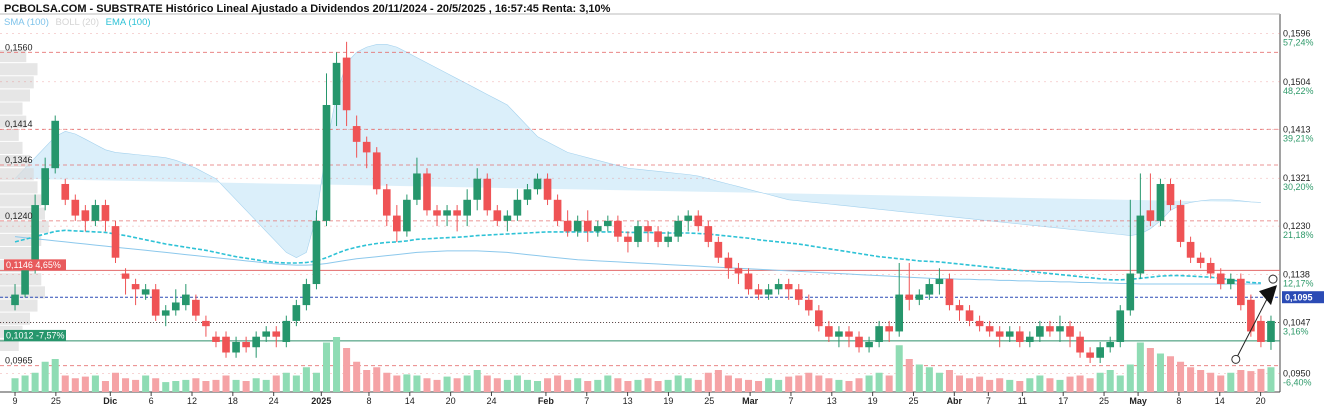  Describe the element at coordinates (1252, 327) in the screenshot. I see `trend-arrow-line` at that location.